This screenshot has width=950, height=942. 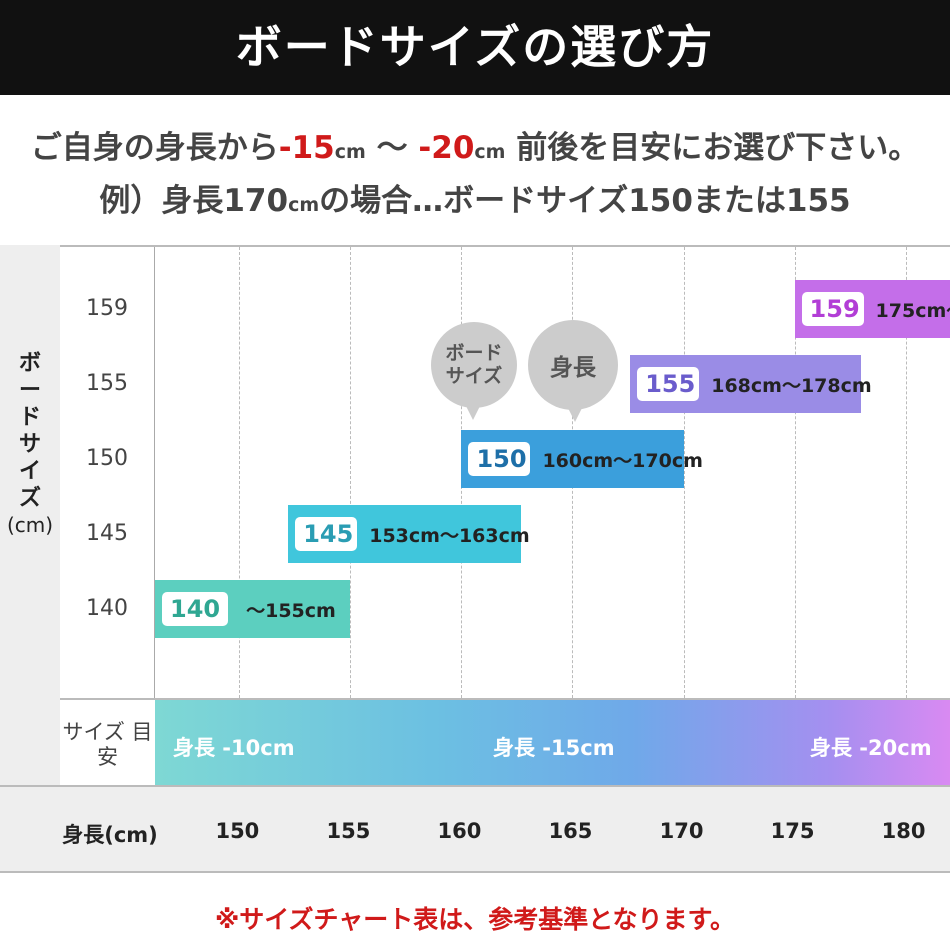 What do you see at coordinates (306, 148) in the screenshot?
I see `intro-highlight: -15` at bounding box center [306, 148].